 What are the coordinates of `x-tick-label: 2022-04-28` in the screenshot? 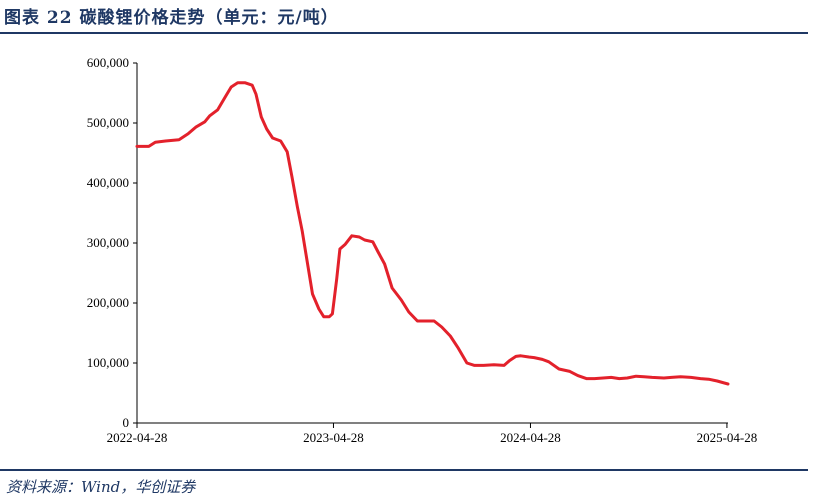 It's located at (137, 437).